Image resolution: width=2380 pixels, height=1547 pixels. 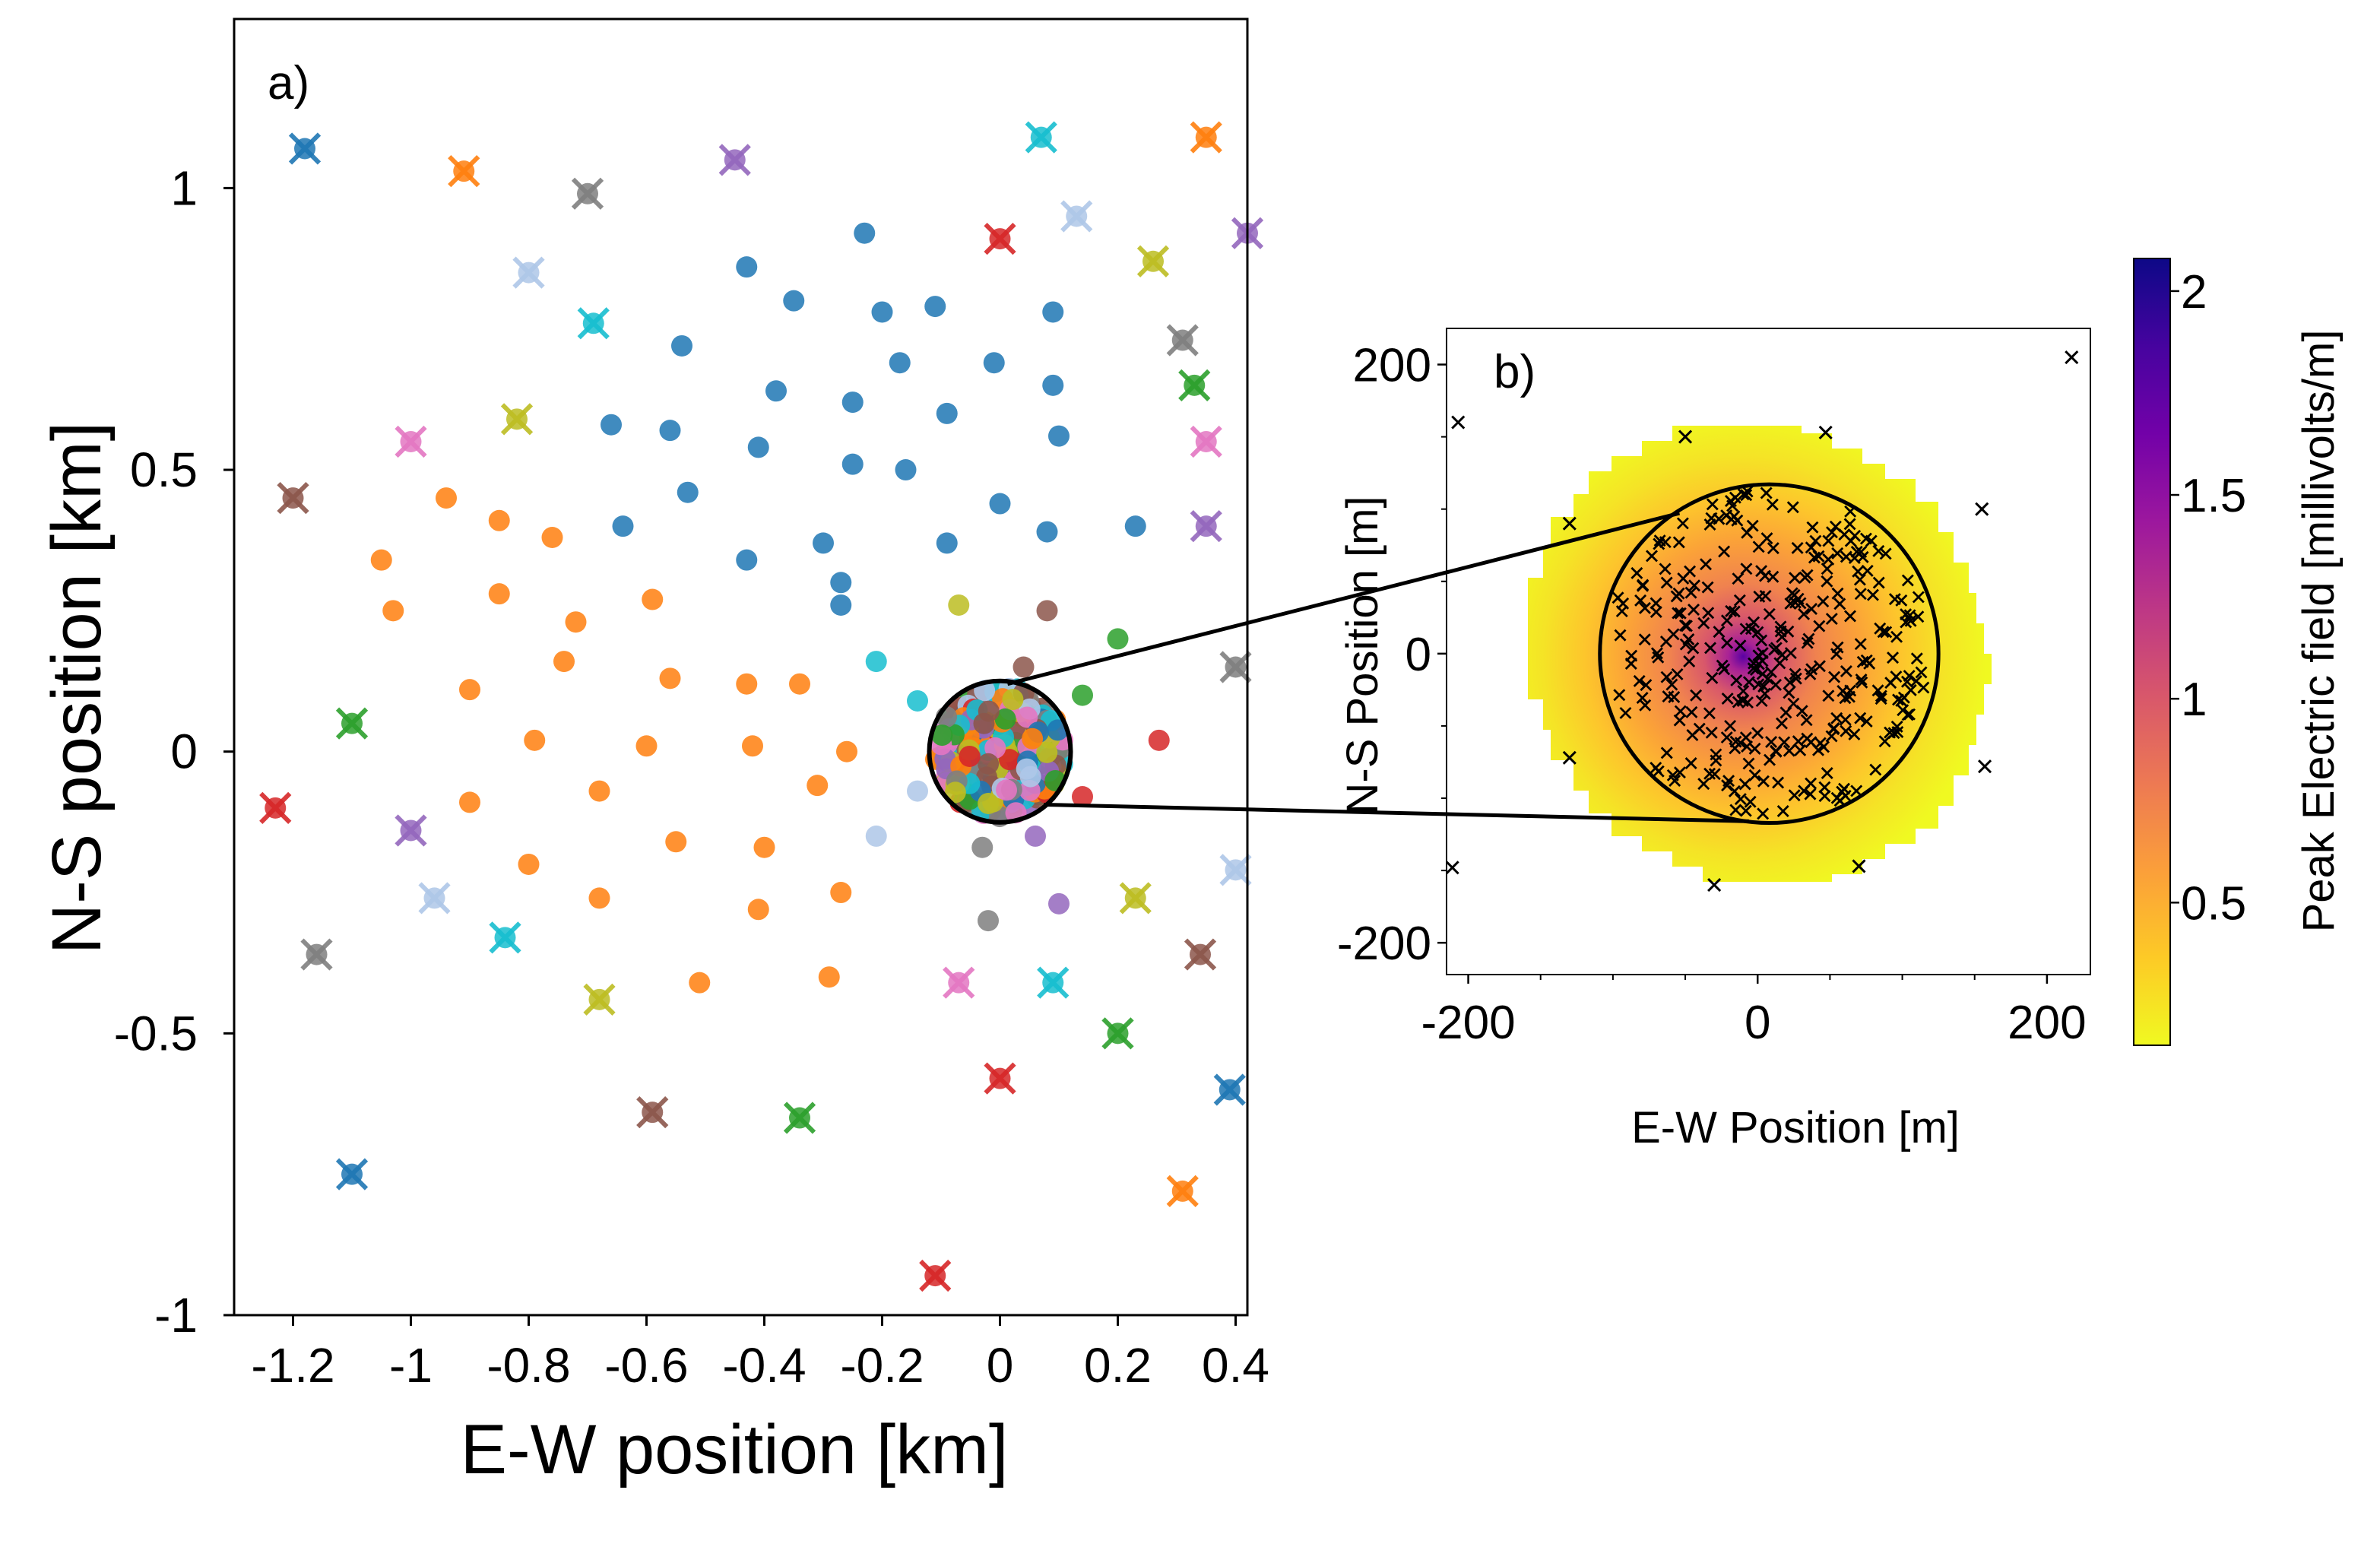 I want to click on panel-b-zoom-circle, so click(x=1769, y=654).